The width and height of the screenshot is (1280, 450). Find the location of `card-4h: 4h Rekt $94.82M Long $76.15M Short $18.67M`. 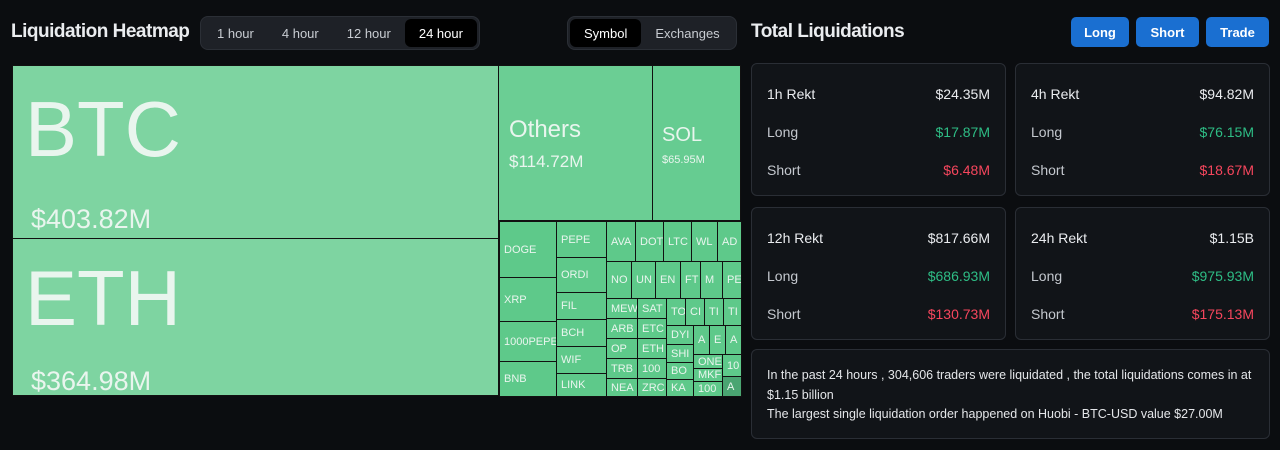

card-4h: 4h Rekt $94.82M Long $76.15M Short $18.67M is located at coordinates (1142, 129).